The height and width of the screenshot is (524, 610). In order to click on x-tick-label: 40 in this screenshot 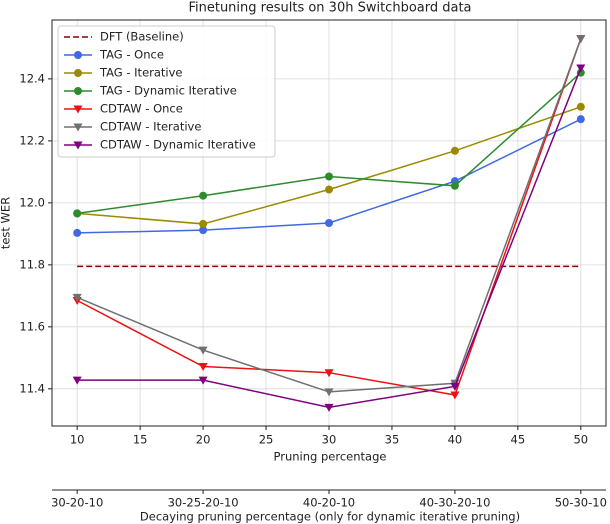, I will do `click(455, 440)`.